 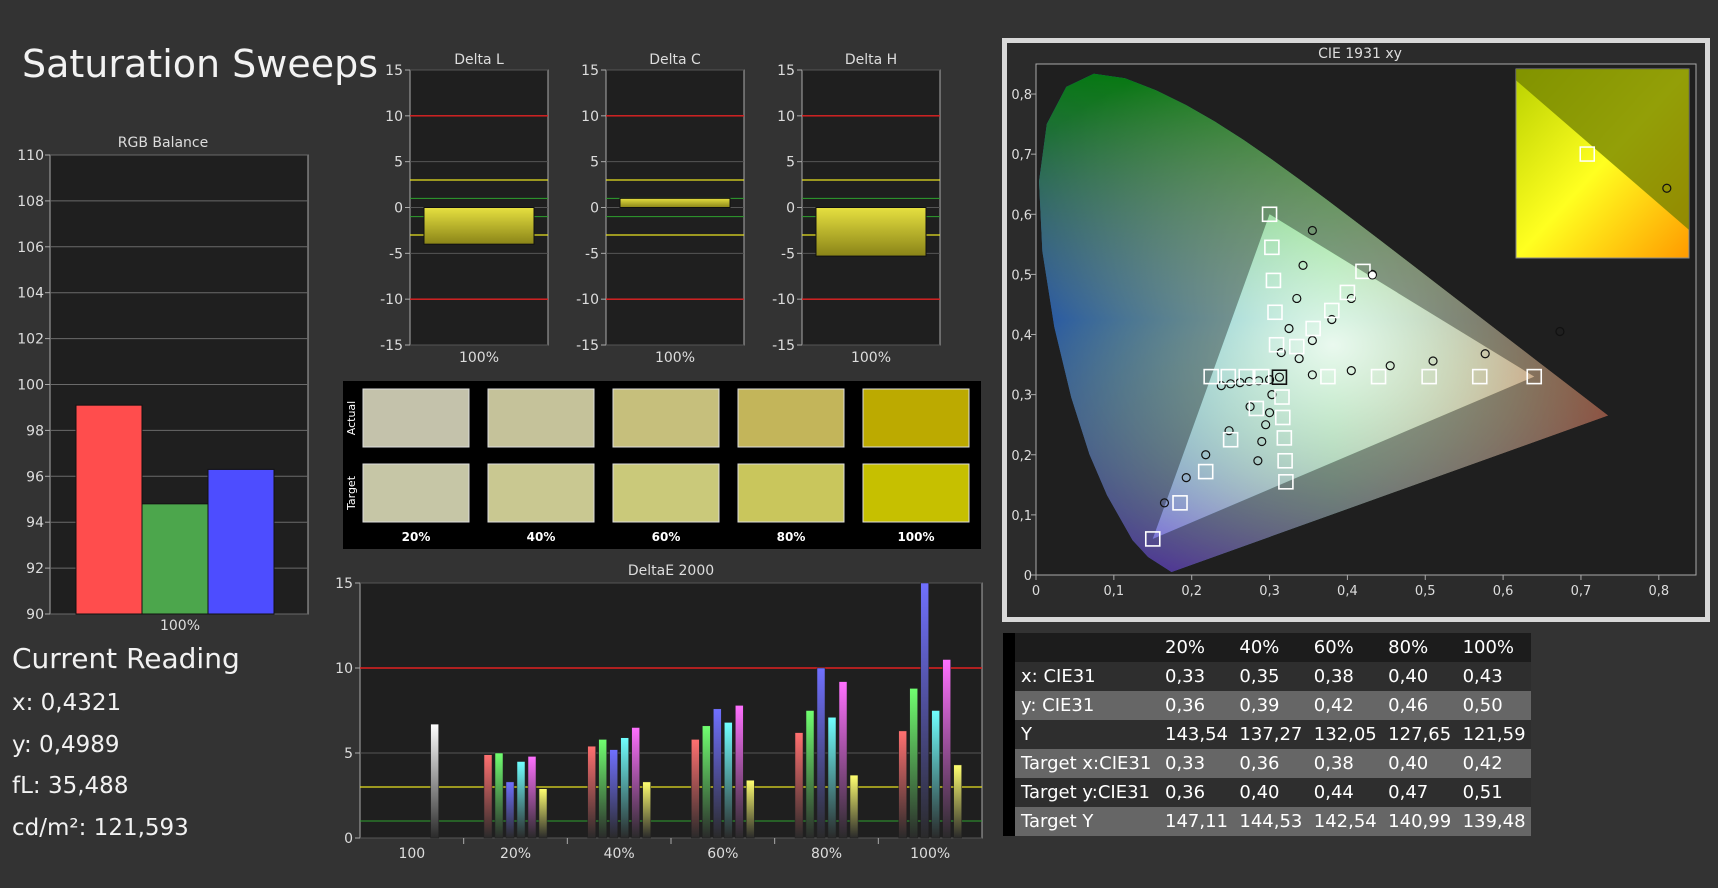 I want to click on cie-title: CIE 1931 xy, so click(x=1360, y=54).